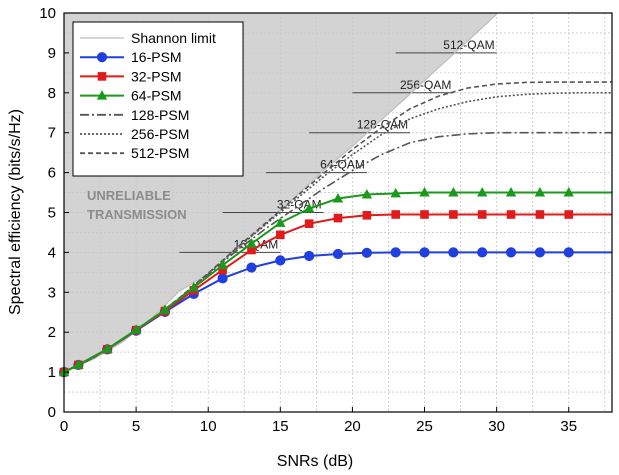  Describe the element at coordinates (425, 85) in the screenshot. I see `qam-label: 256-QAM` at that location.